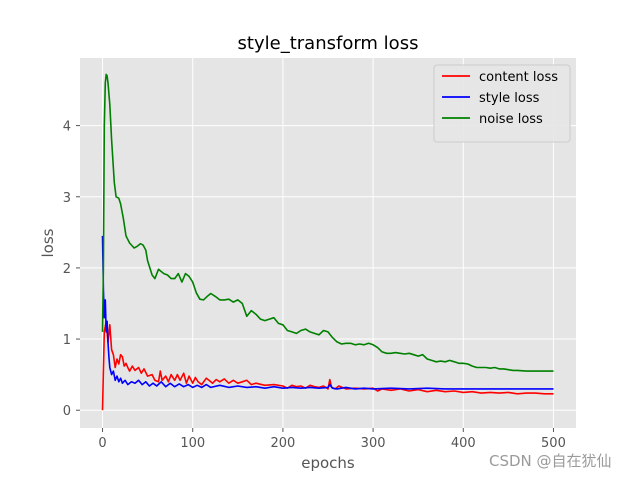 The height and width of the screenshot is (480, 640). What do you see at coordinates (328, 463) in the screenshot?
I see `x-axis-label: epochs` at bounding box center [328, 463].